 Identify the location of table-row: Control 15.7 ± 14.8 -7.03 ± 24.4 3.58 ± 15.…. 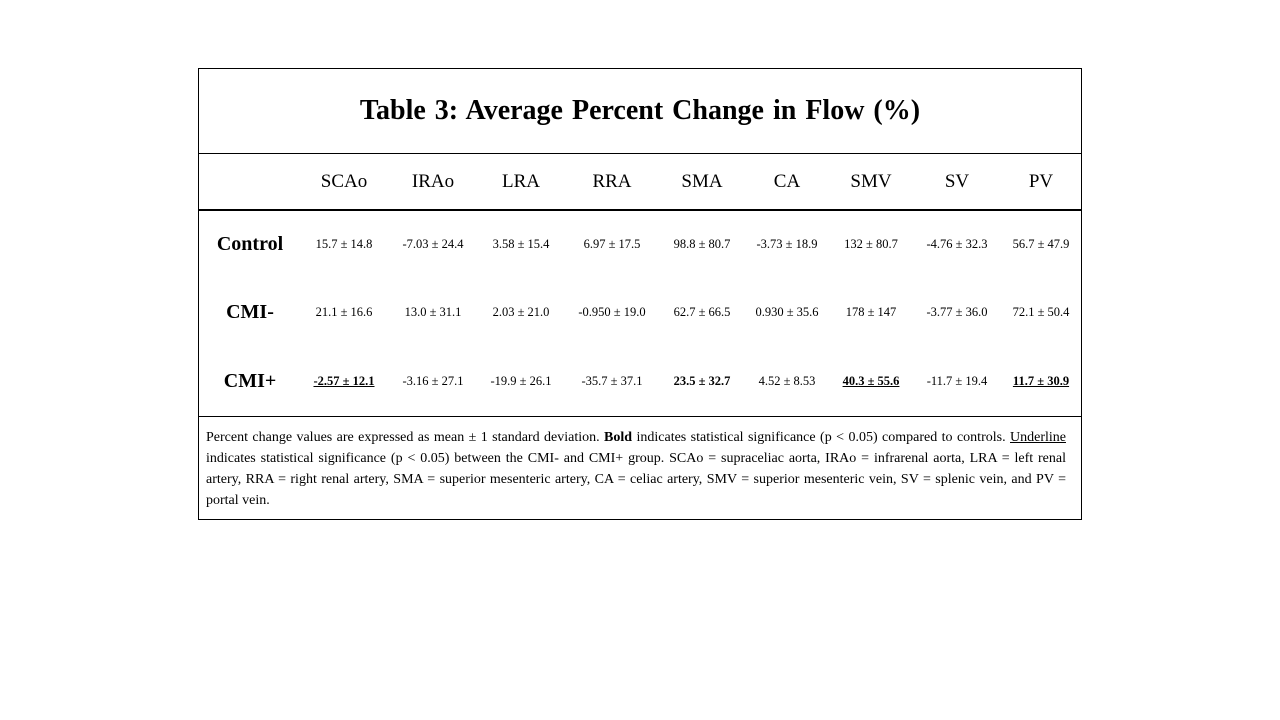
(640, 244).